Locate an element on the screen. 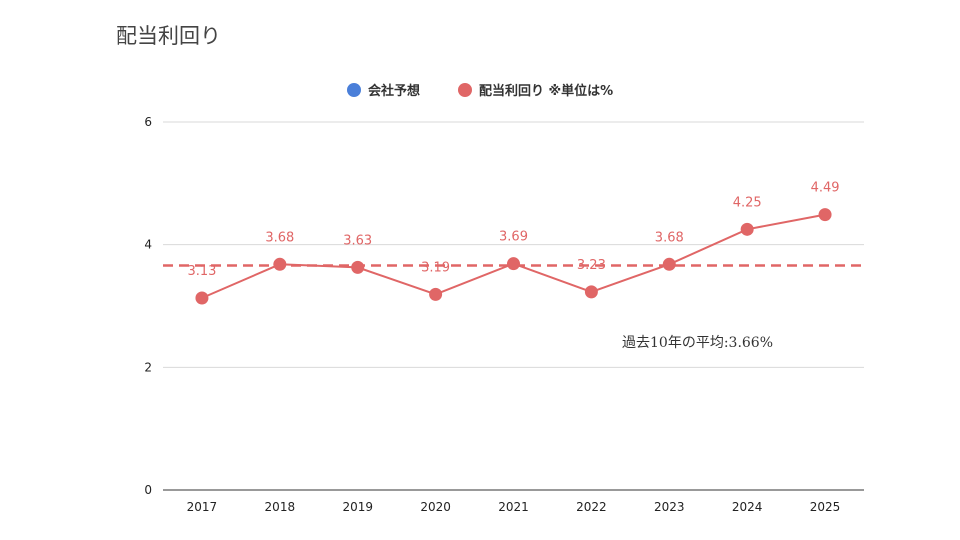 The image size is (960, 540). x-tick-label: 2017 is located at coordinates (202, 507).